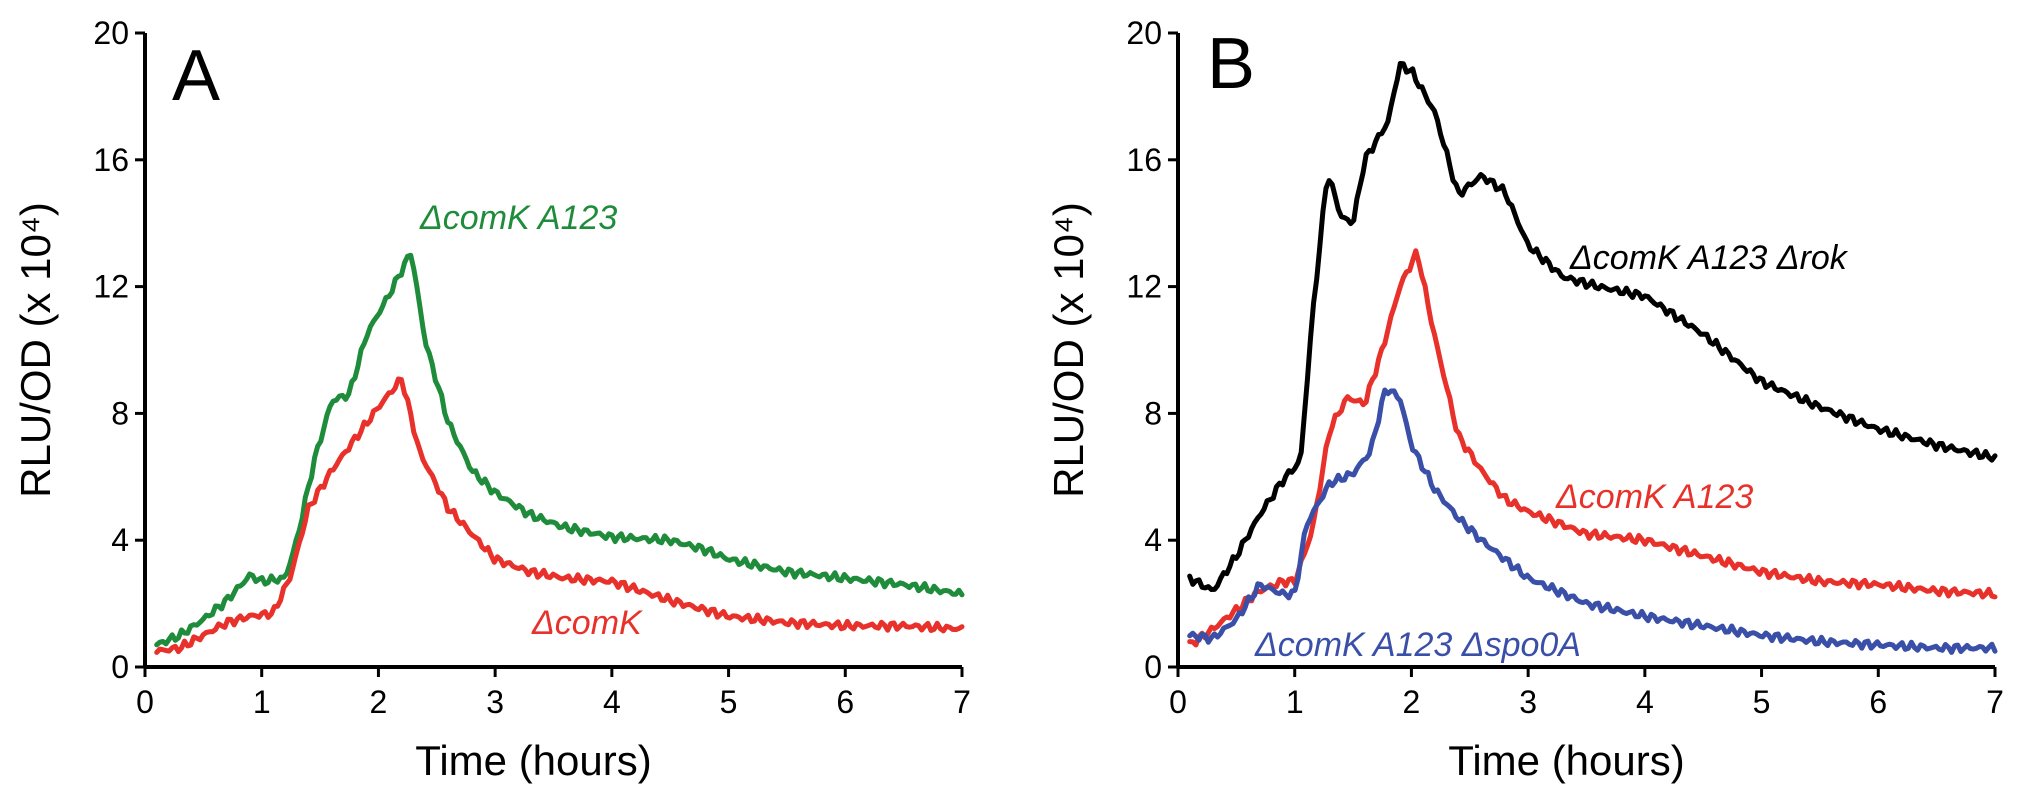 The height and width of the screenshot is (800, 2020). What do you see at coordinates (1231, 64) in the screenshot?
I see `panel-letter: B` at bounding box center [1231, 64].